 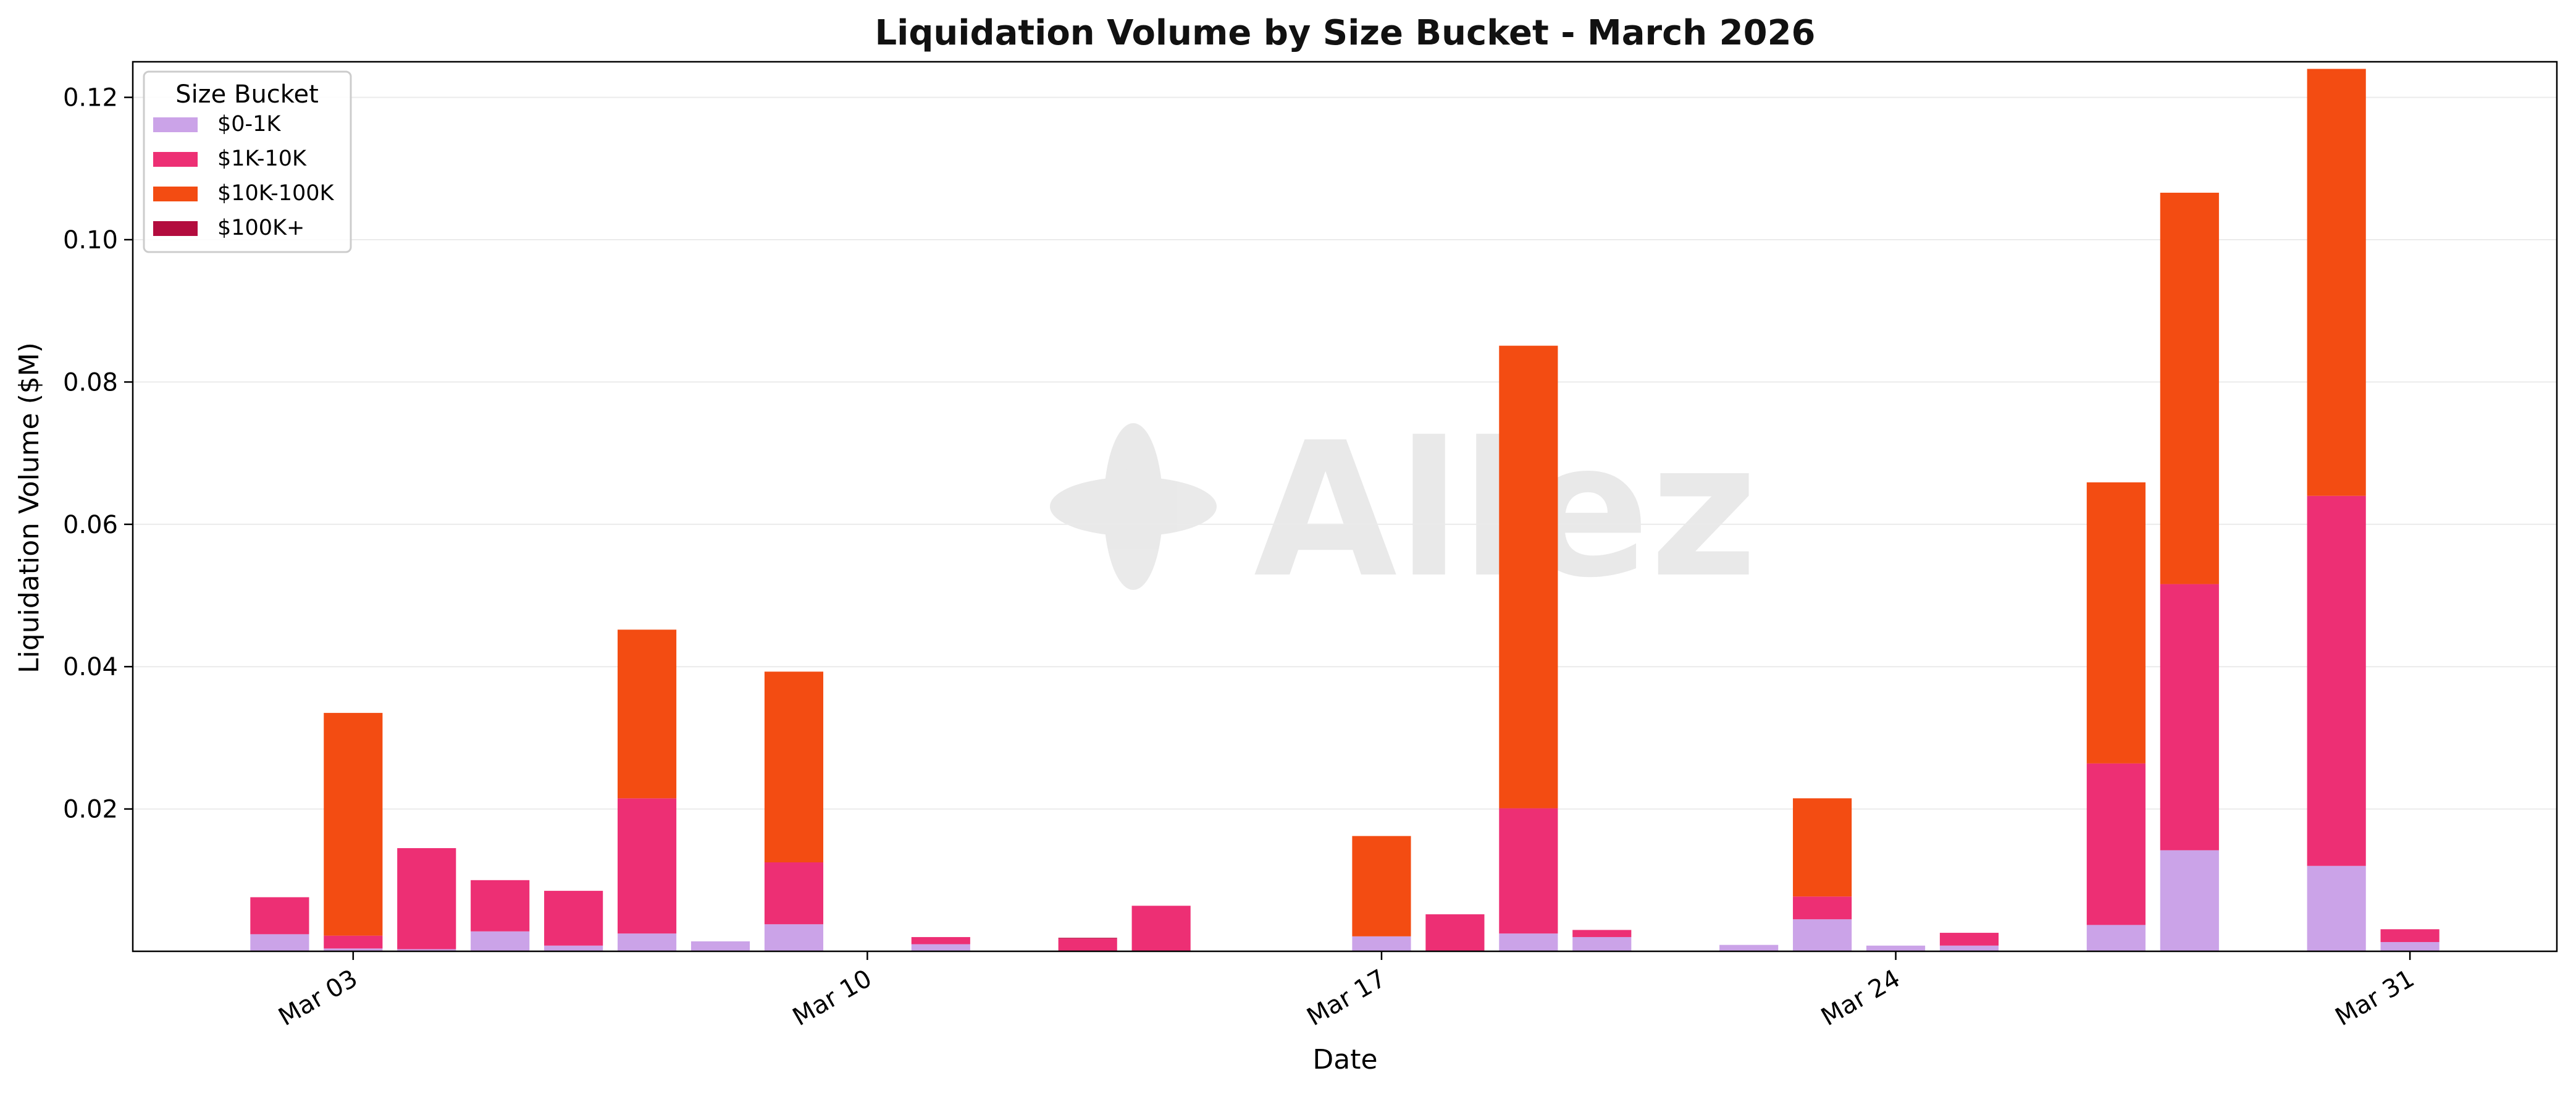 I want to click on y-tick-label: 0.06, so click(x=90, y=525).